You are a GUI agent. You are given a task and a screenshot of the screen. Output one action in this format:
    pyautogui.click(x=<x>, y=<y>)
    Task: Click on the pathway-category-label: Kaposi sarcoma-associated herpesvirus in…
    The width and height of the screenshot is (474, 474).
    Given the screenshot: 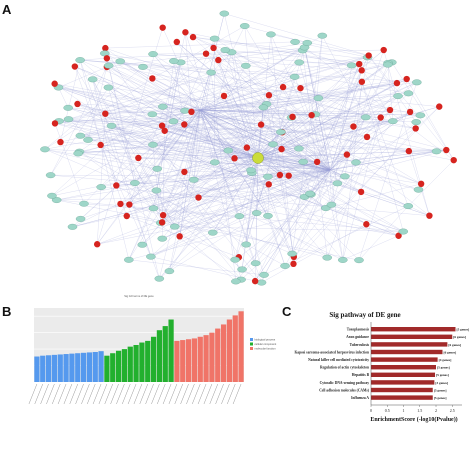 What is the action you would take?
    pyautogui.click(x=331, y=352)
    